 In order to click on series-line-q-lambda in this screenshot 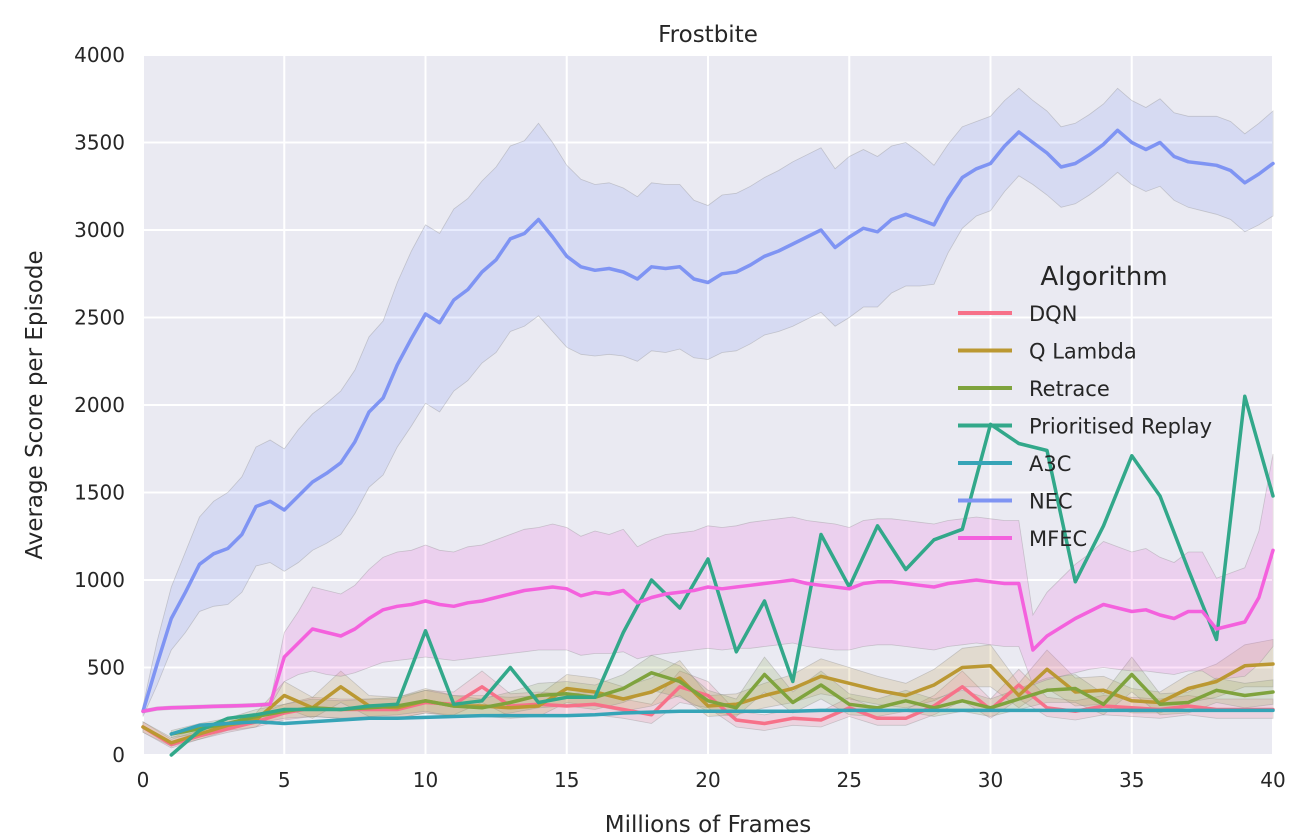, I will do `click(708, 703)`.